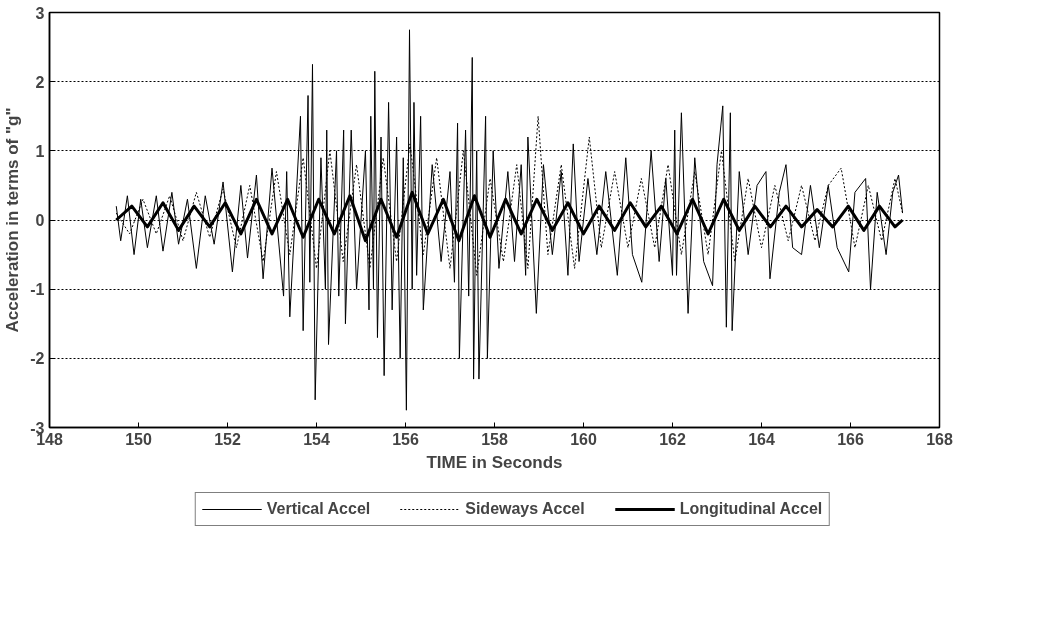 This screenshot has height=625, width=1061. Describe the element at coordinates (939, 439) in the screenshot. I see `x-tick-label: 168` at that location.